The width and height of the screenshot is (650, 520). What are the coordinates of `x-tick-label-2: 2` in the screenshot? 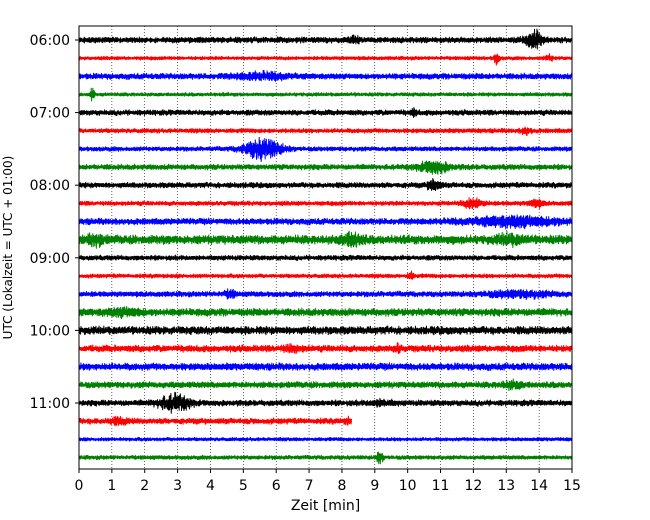 It's located at (144, 486).